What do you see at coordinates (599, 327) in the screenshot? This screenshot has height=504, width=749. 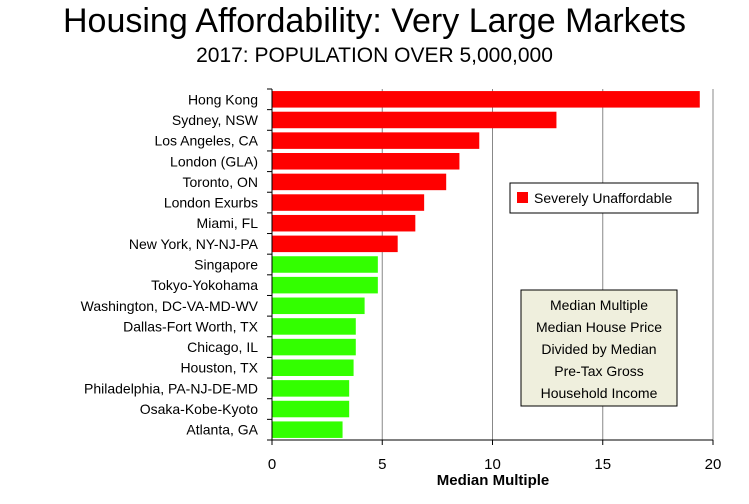 I see `note-line: Median House Price` at bounding box center [599, 327].